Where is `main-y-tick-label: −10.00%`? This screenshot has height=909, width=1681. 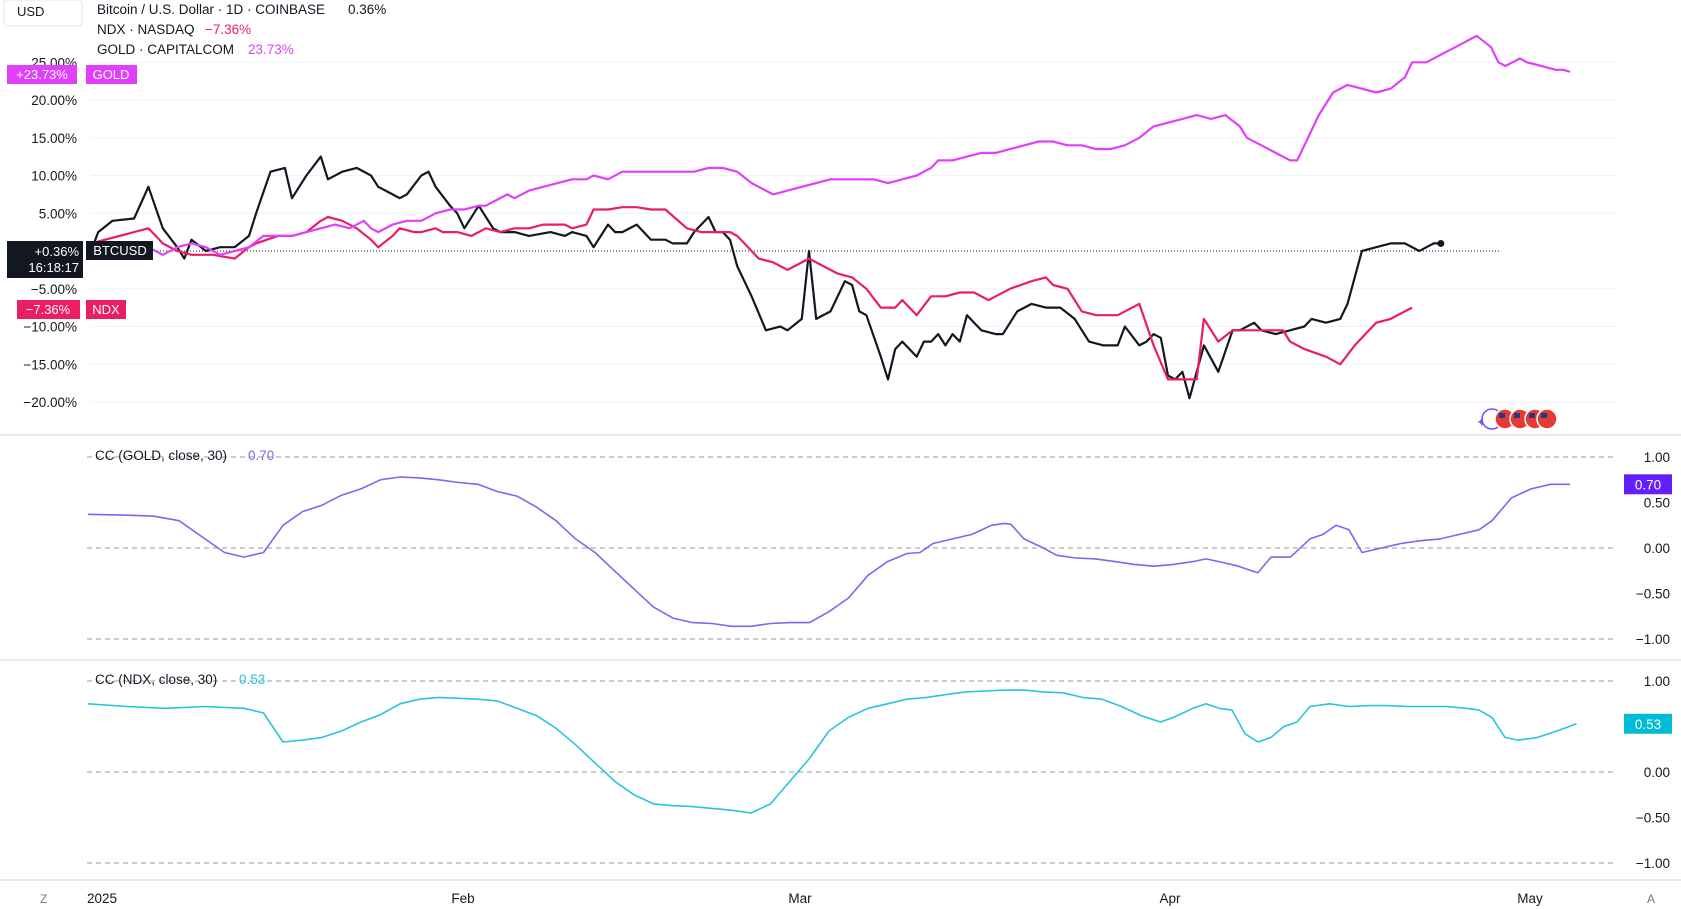
main-y-tick-label: −10.00% is located at coordinates (50, 327).